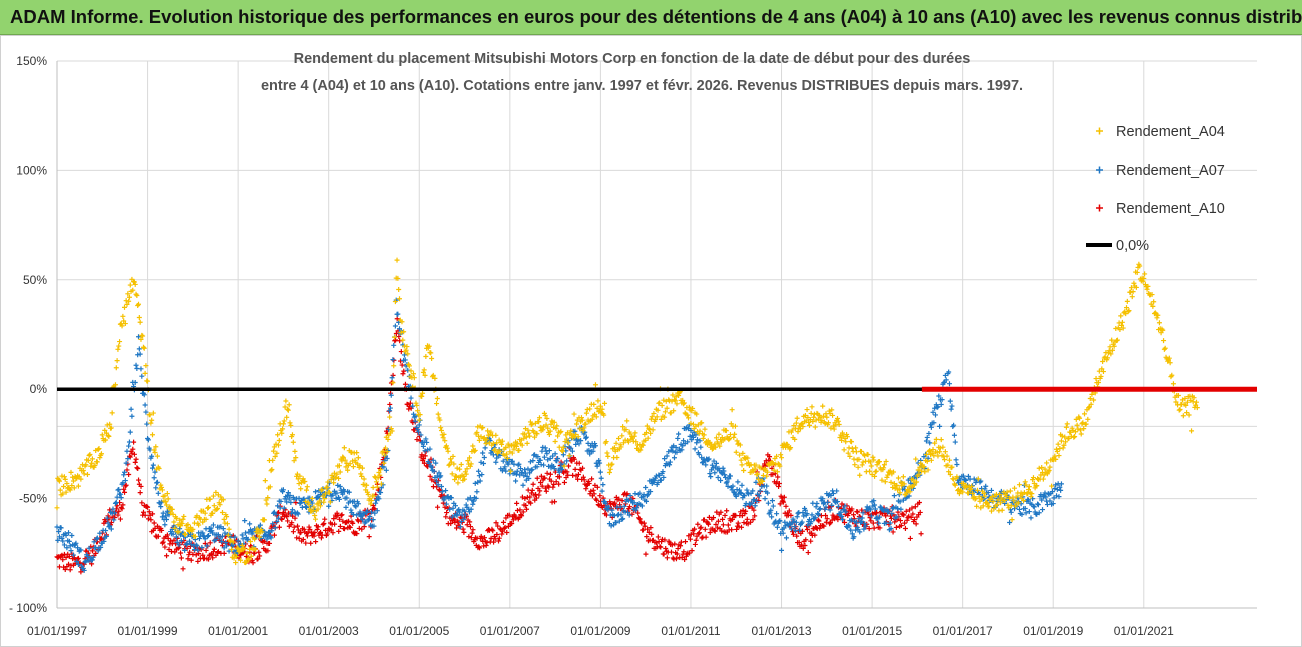 This screenshot has width=1302, height=647. Describe the element at coordinates (1144, 631) in the screenshot. I see `x-tick-label: 01/01/2021` at that location.